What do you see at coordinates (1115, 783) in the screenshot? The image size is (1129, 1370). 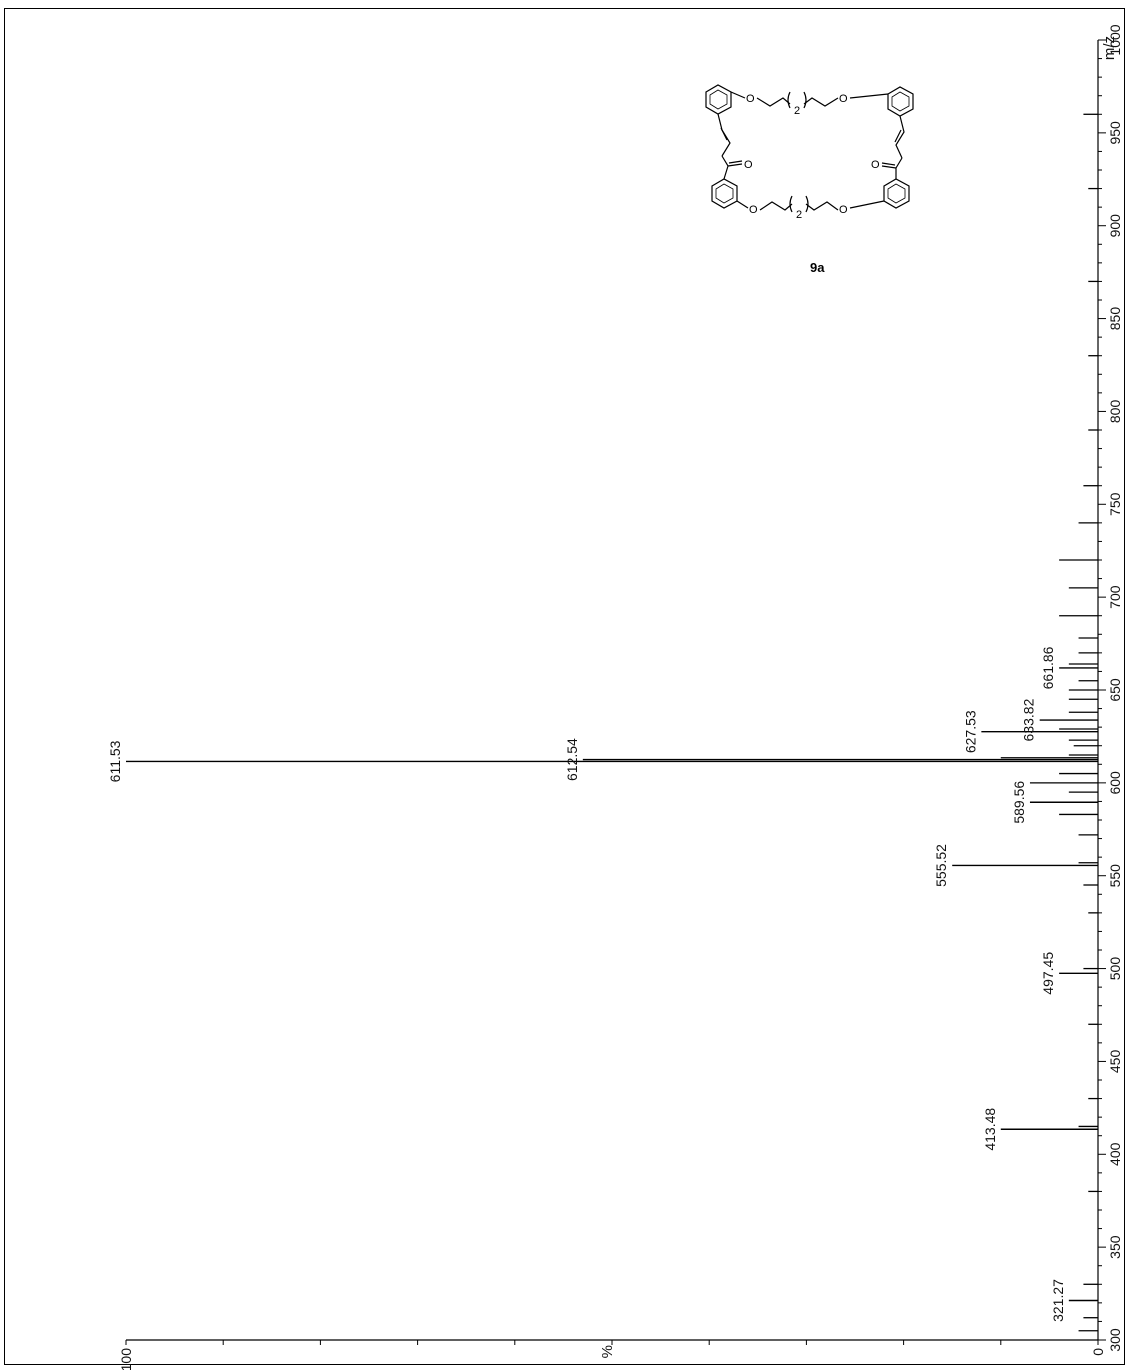 I see `mz-tick-label: 600` at bounding box center [1115, 783].